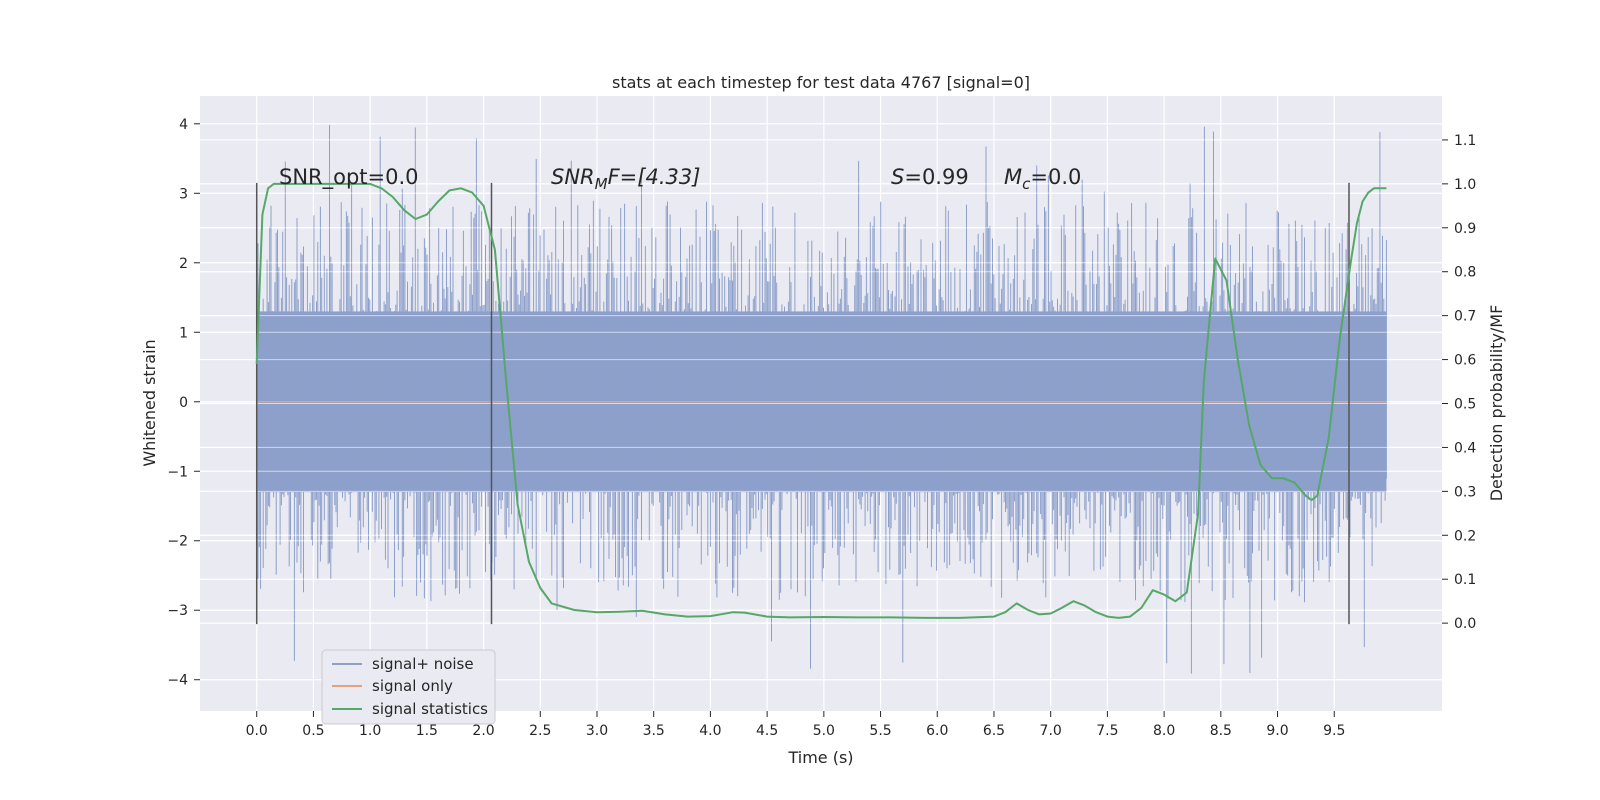  What do you see at coordinates (1465, 536) in the screenshot?
I see `right-y-tick-label: 0.2` at bounding box center [1465, 536].